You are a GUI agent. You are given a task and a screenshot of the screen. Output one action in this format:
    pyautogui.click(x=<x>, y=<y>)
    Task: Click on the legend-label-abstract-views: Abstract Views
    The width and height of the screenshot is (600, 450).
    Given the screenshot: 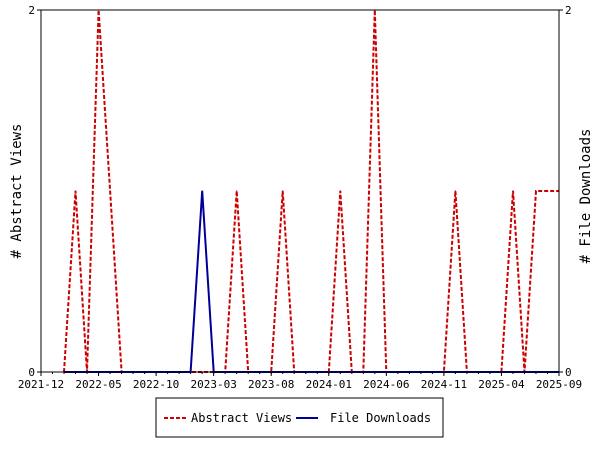 What is the action you would take?
    pyautogui.click(x=241, y=418)
    